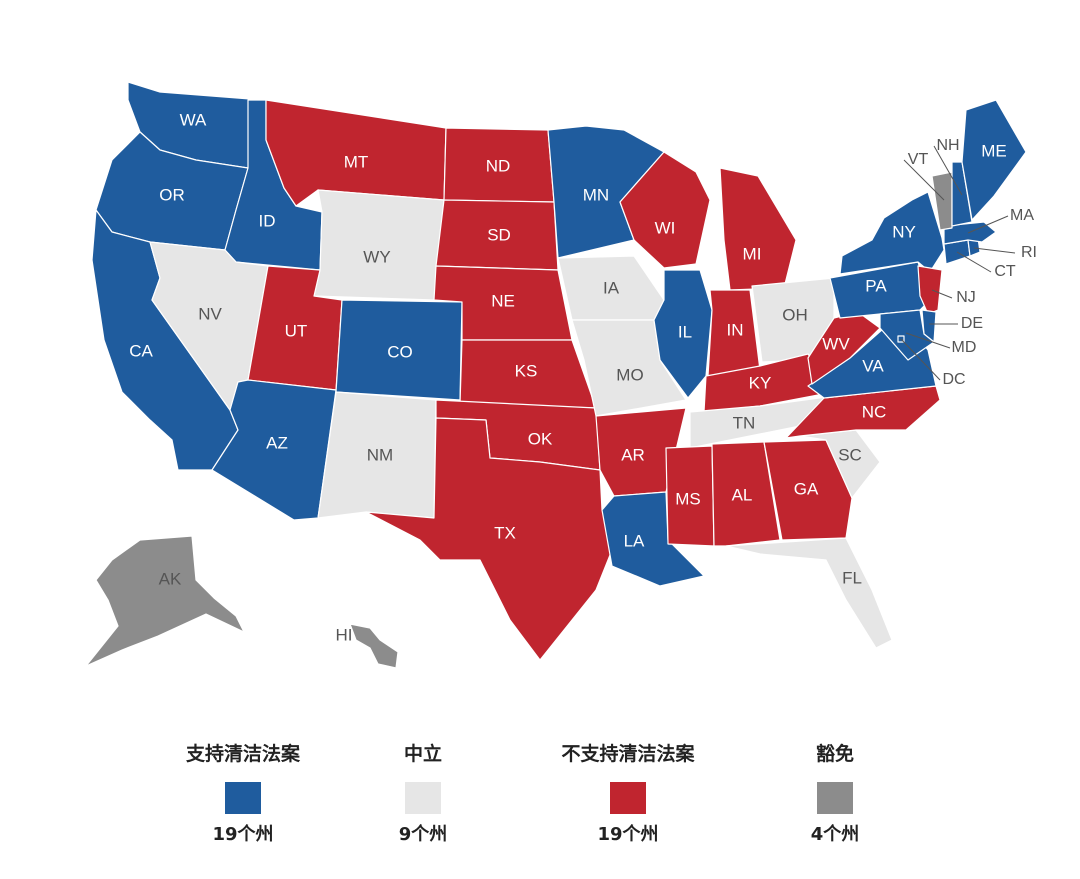 This screenshot has width=1080, height=879. Describe the element at coordinates (988, 224) in the screenshot. I see `leader-line-ma` at that location.